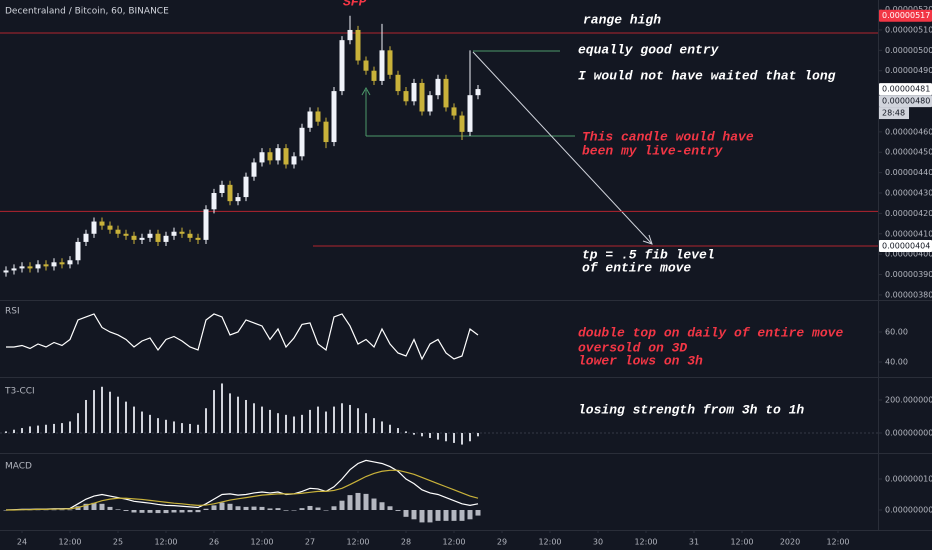 Image resolution: width=932 pixels, height=550 pixels. Describe the element at coordinates (310, 542) in the screenshot. I see `x-tick-label: 27` at that location.